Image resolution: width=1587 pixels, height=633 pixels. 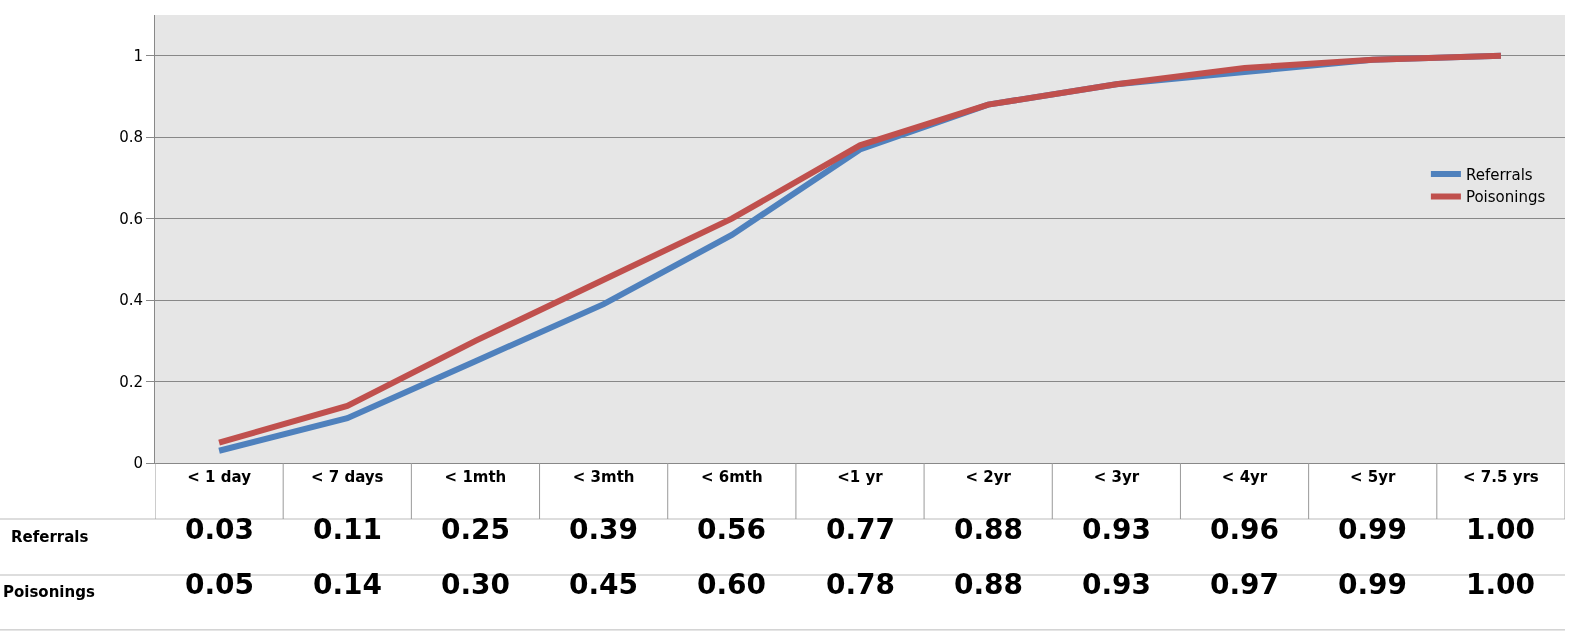 What do you see at coordinates (131, 381) in the screenshot?
I see `y-tick-label: 0.2` at bounding box center [131, 381].